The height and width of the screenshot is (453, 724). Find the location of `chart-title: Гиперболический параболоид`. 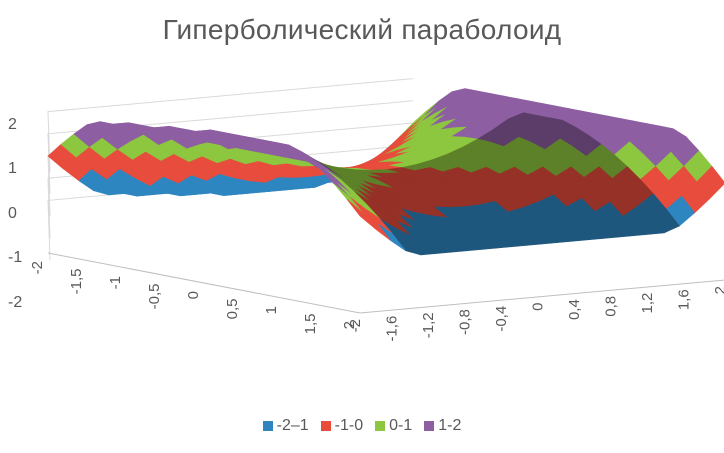

chart-title: Гиперболический параболоид is located at coordinates (362, 29).